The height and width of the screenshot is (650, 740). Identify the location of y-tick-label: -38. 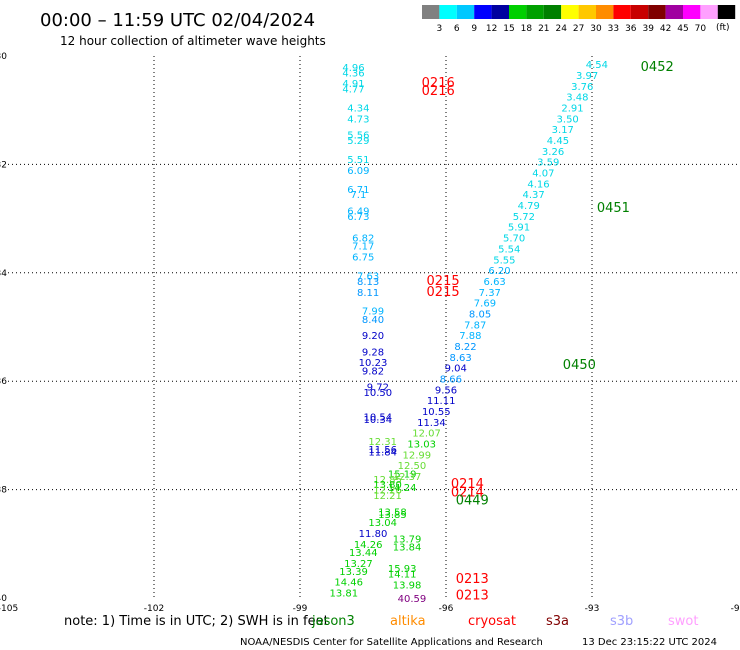
(3, 491).